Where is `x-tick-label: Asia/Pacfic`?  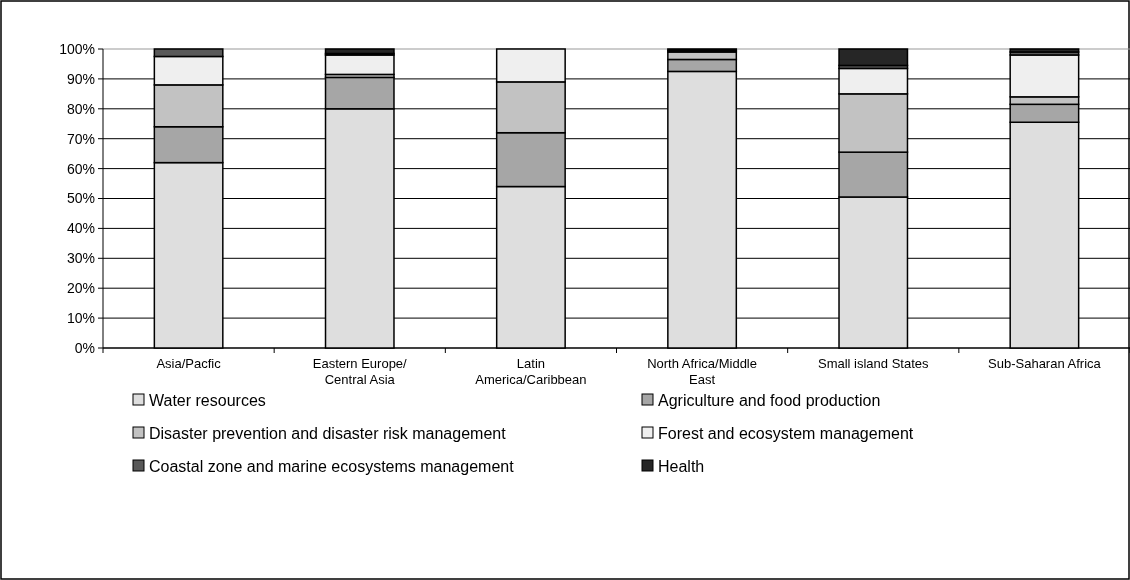 x-tick-label: Asia/Pacfic is located at coordinates (189, 363).